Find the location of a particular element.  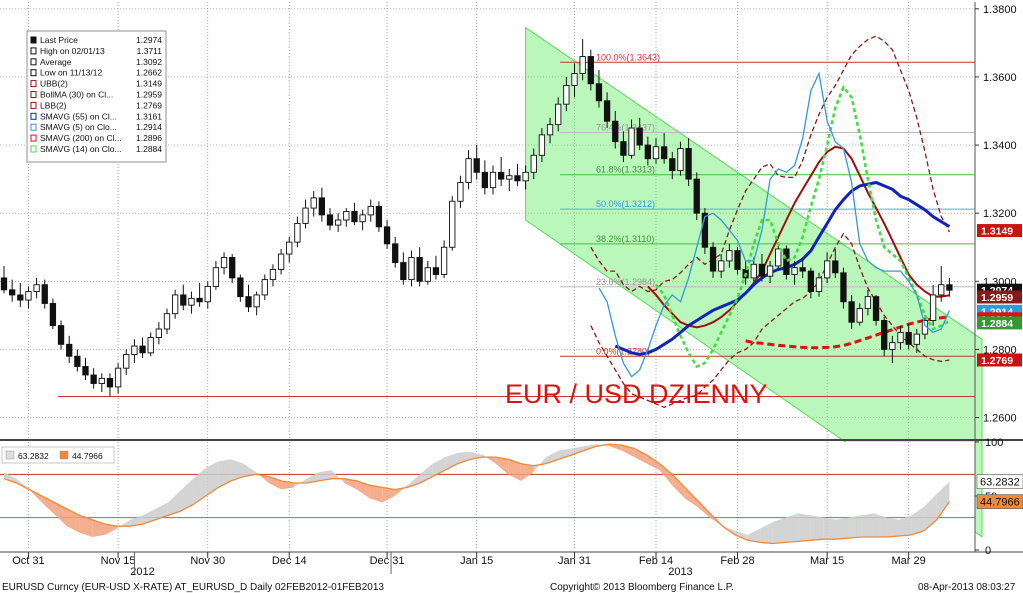

sma55-line is located at coordinates (782, 268).